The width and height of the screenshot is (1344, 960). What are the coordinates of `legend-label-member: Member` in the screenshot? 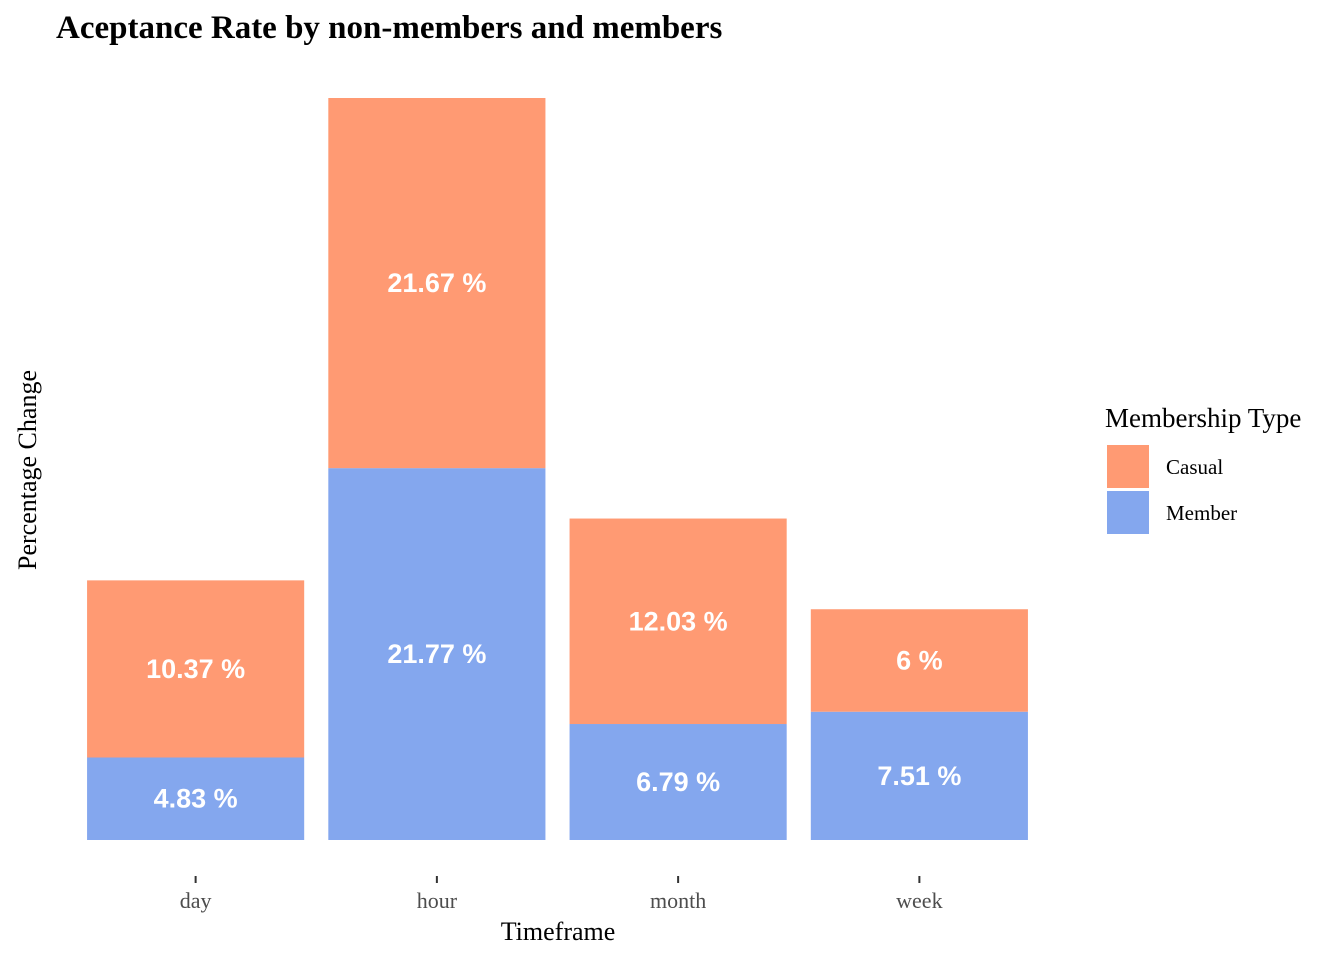 It's located at (1201, 513).